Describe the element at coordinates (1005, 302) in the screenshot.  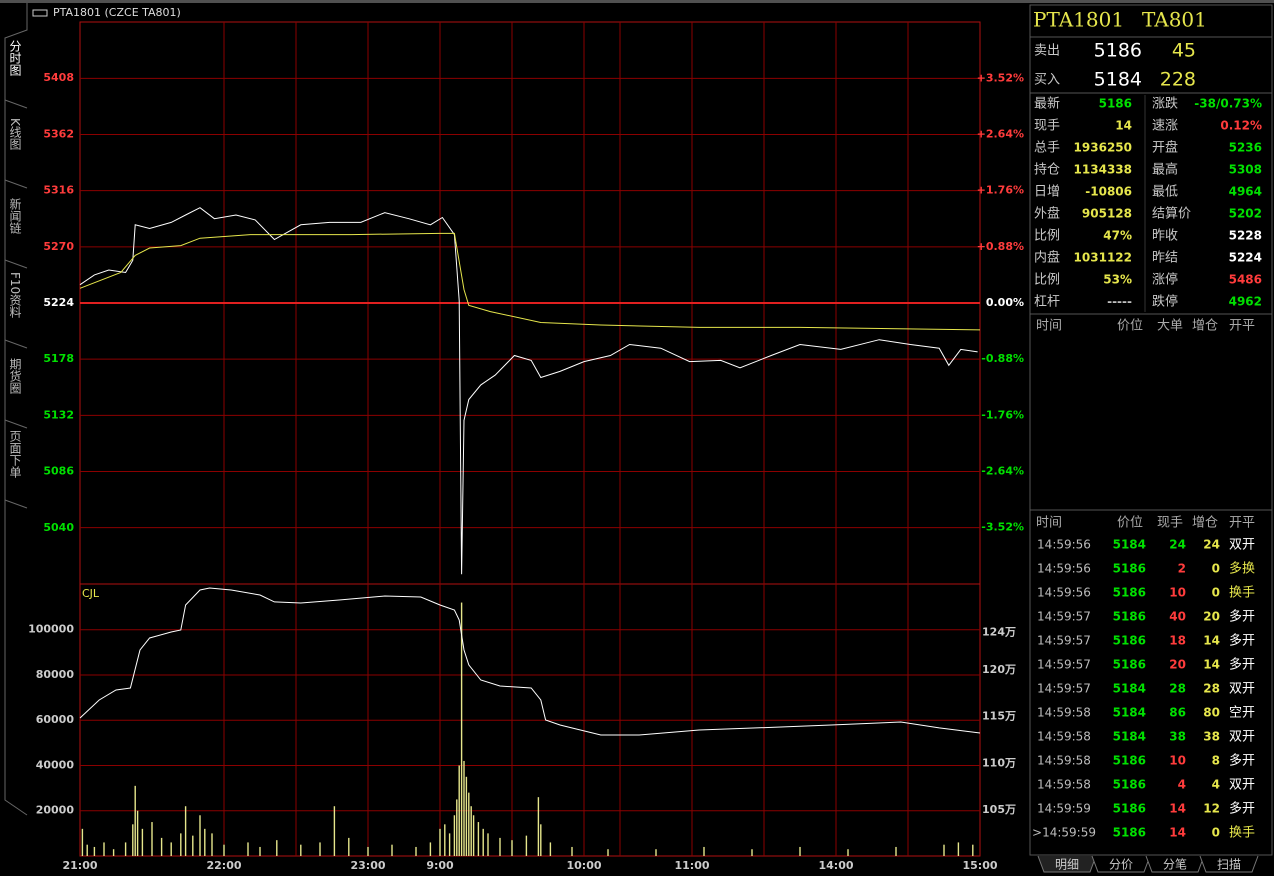
I see `y2-tick-label: 0.00%` at that location.